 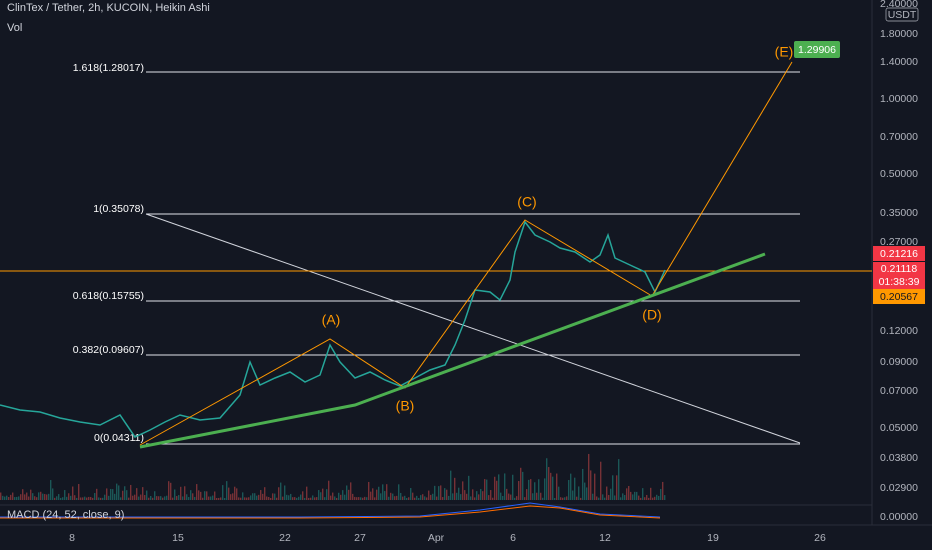 What do you see at coordinates (330, 512) in the screenshot?
I see `signal-line` at bounding box center [330, 512].